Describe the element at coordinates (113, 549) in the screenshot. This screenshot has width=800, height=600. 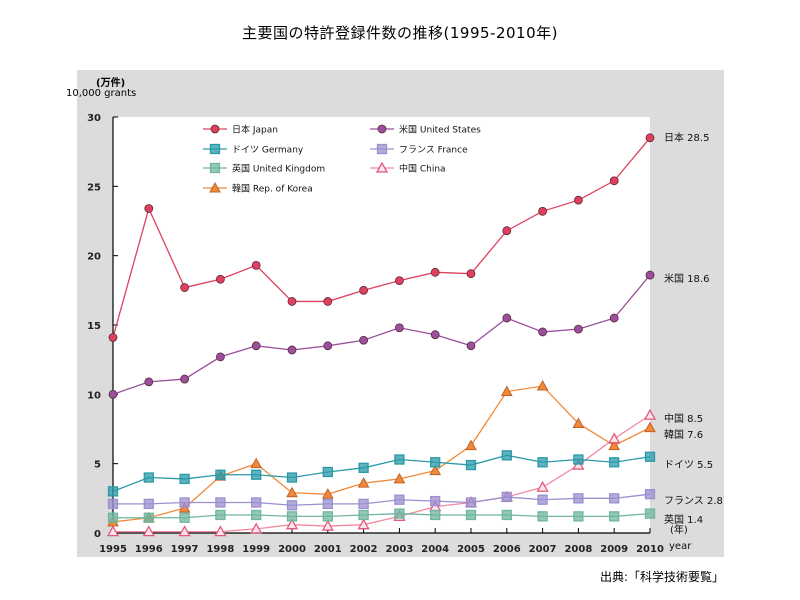
I see `x-tick-label: 1995` at that location.